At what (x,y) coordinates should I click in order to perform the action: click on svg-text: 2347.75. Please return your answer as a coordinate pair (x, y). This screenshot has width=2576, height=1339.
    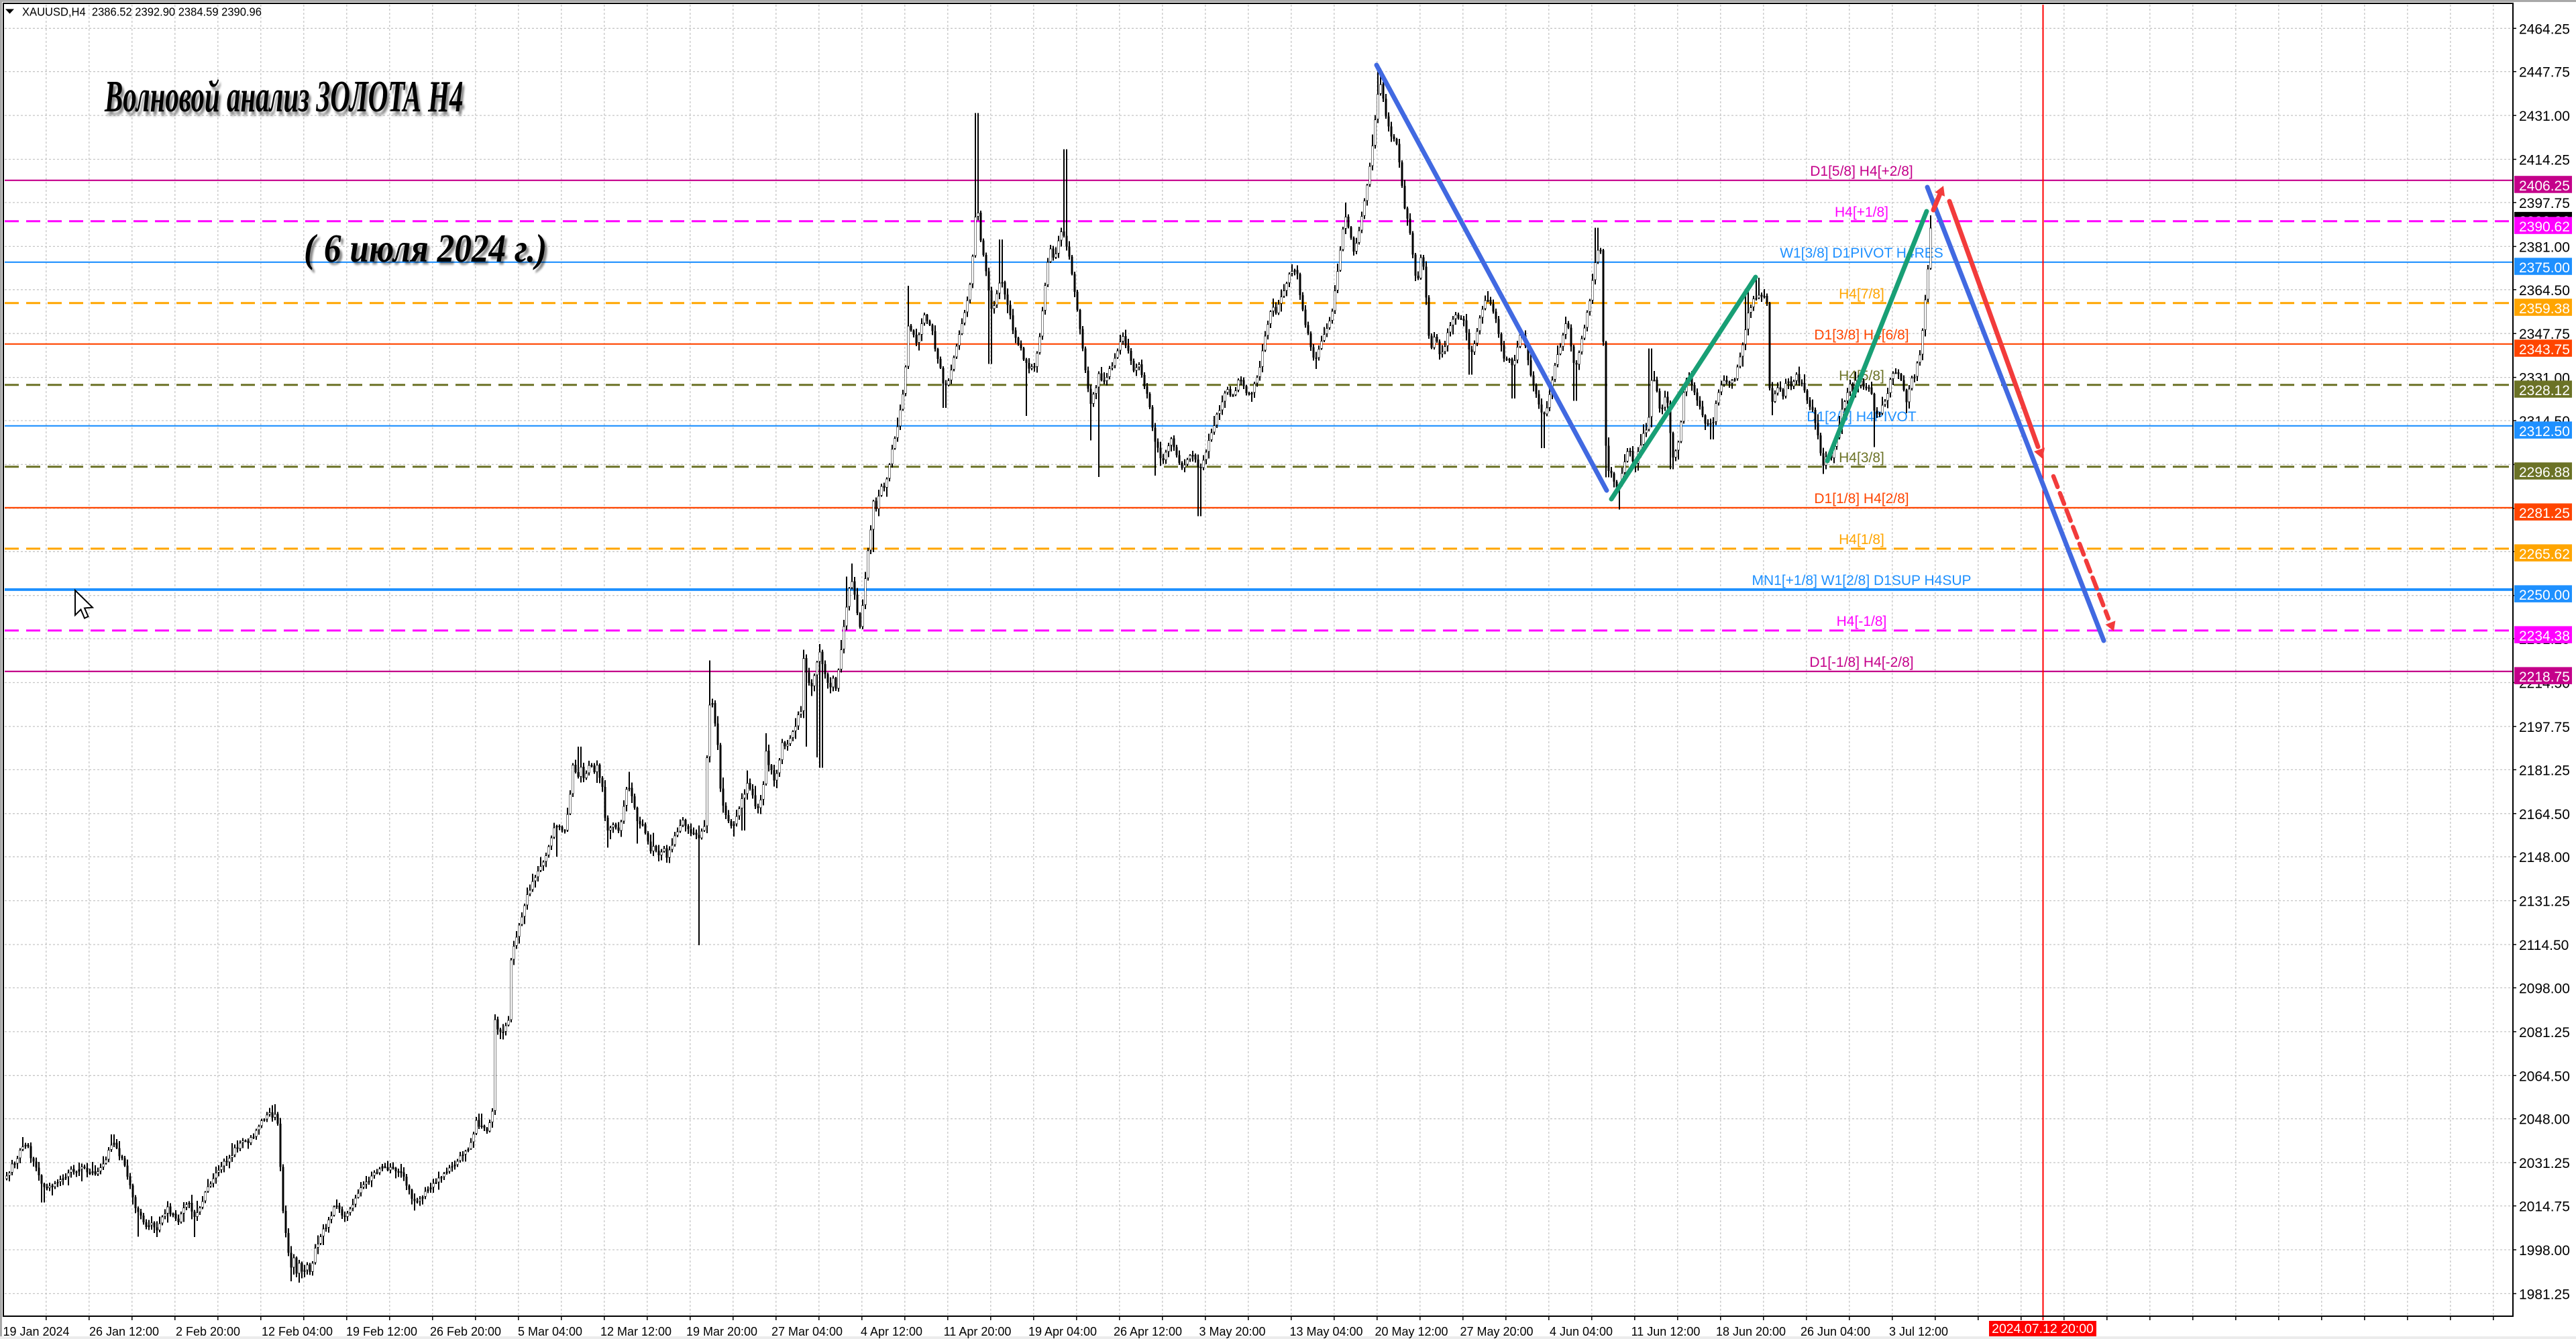
    Looking at the image, I should click on (2544, 334).